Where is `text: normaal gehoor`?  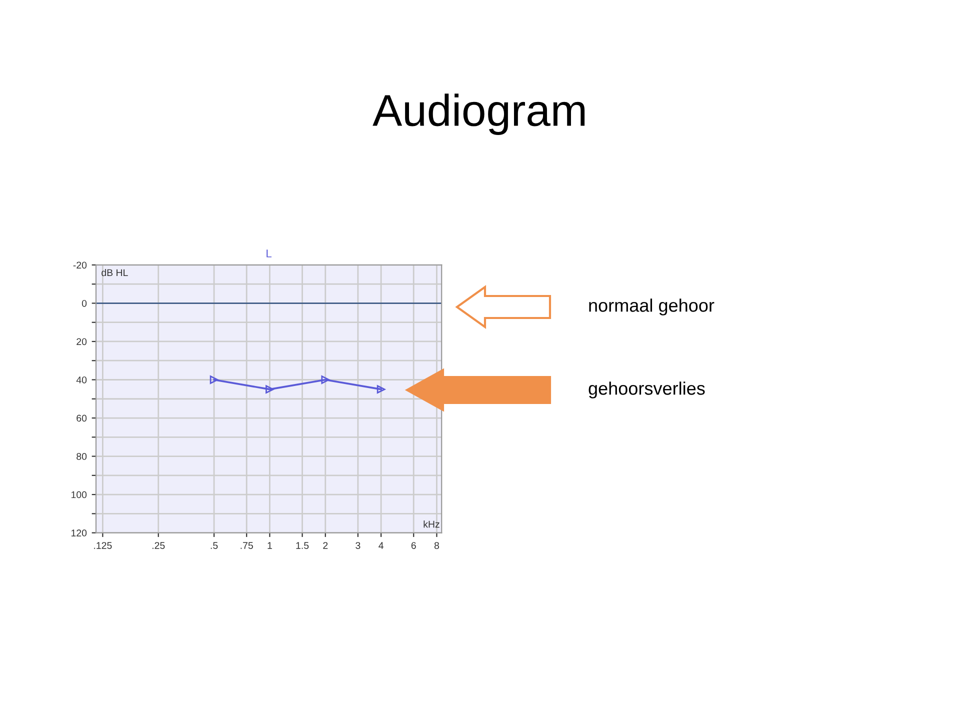
text: normaal gehoor is located at coordinates (651, 307).